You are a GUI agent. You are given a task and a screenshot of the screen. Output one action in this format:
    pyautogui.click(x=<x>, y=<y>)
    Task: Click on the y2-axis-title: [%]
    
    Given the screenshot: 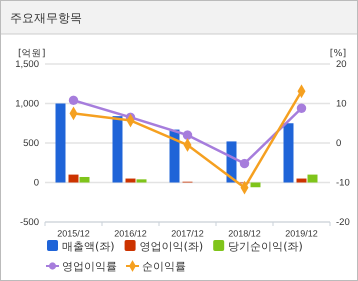 What is the action you would take?
    pyautogui.click(x=338, y=53)
    